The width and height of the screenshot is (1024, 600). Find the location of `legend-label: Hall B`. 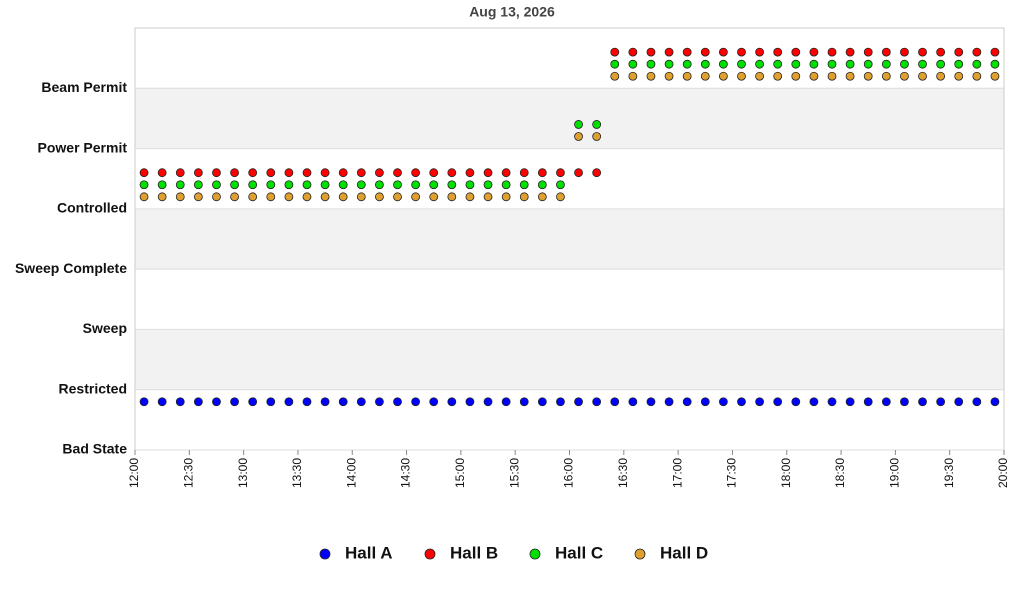

legend-label: Hall B is located at coordinates (474, 552).